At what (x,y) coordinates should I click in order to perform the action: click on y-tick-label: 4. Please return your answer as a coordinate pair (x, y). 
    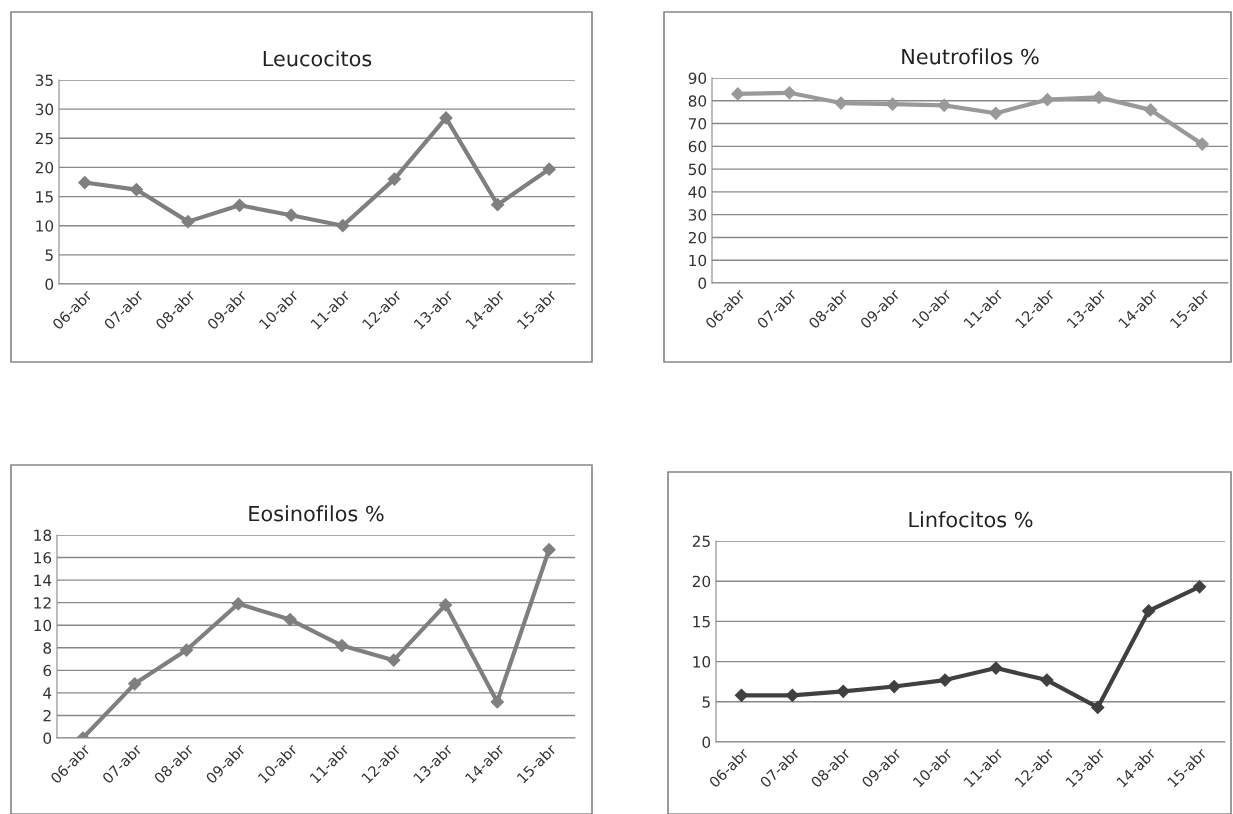
    Looking at the image, I should click on (47, 693).